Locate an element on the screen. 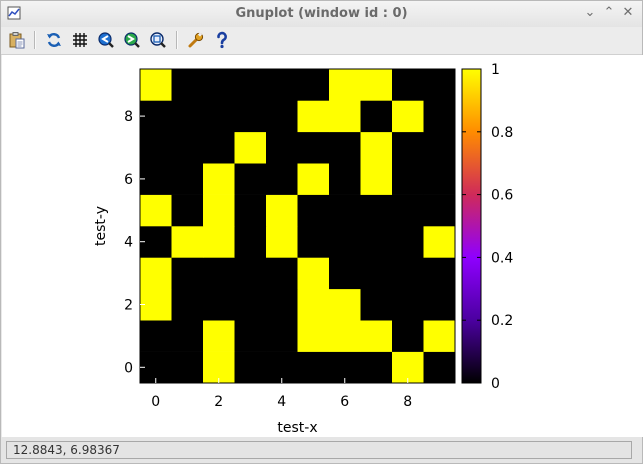 This screenshot has width=643, height=464. toggle-grid-button is located at coordinates (80, 40).